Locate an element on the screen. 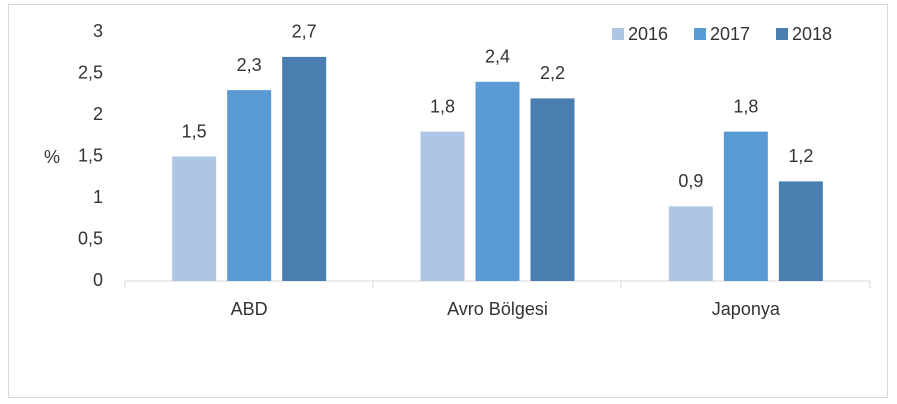 The width and height of the screenshot is (897, 404). y-tick-label: 1 is located at coordinates (98, 197).